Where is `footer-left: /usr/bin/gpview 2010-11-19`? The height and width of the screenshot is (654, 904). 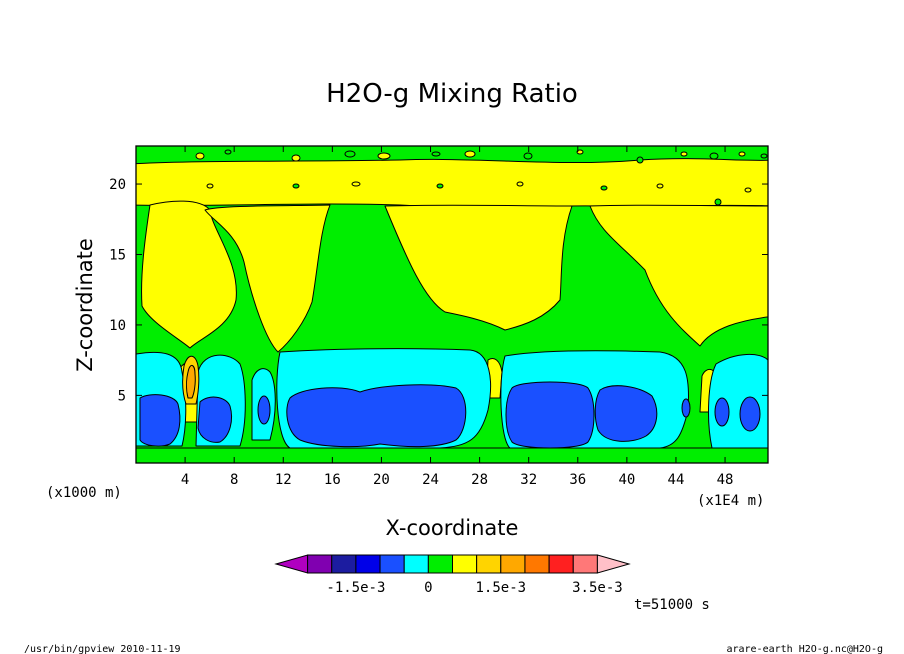 footer-left: /usr/bin/gpview 2010-11-19 is located at coordinates (102, 649).